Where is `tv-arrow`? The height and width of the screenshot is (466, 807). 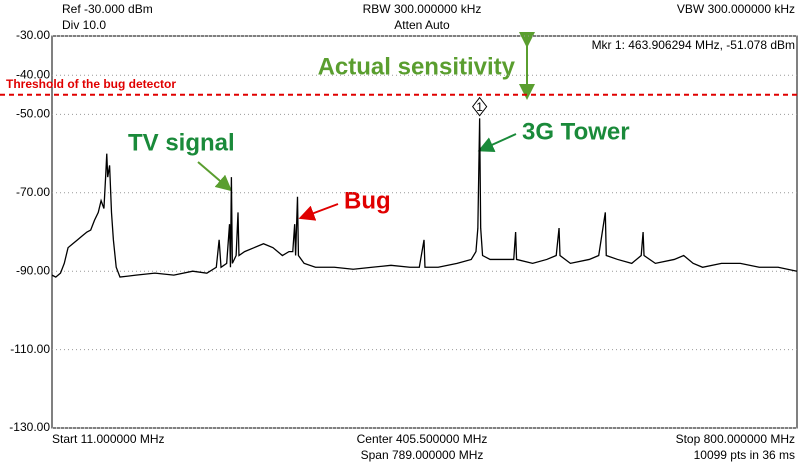 tv-arrow is located at coordinates (215, 176).